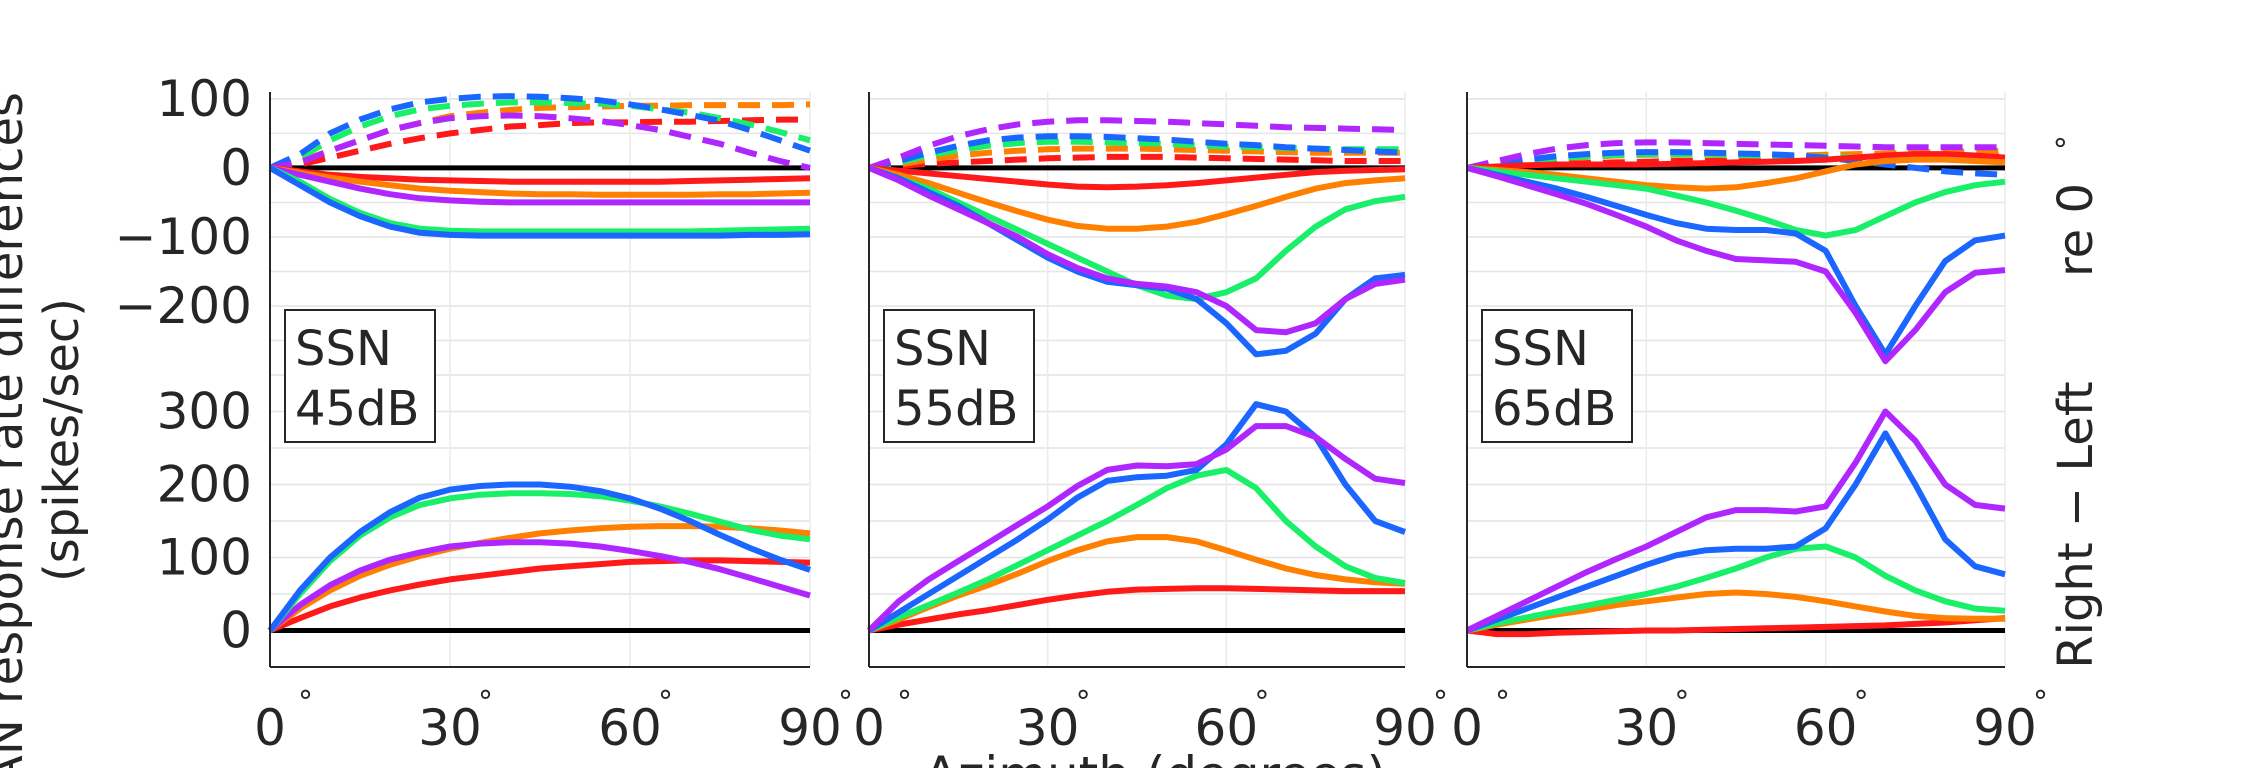 The image size is (2244, 768). What do you see at coordinates (1136, 162) in the screenshot?
I see `series-line-top-dashed-red` at bounding box center [1136, 162].